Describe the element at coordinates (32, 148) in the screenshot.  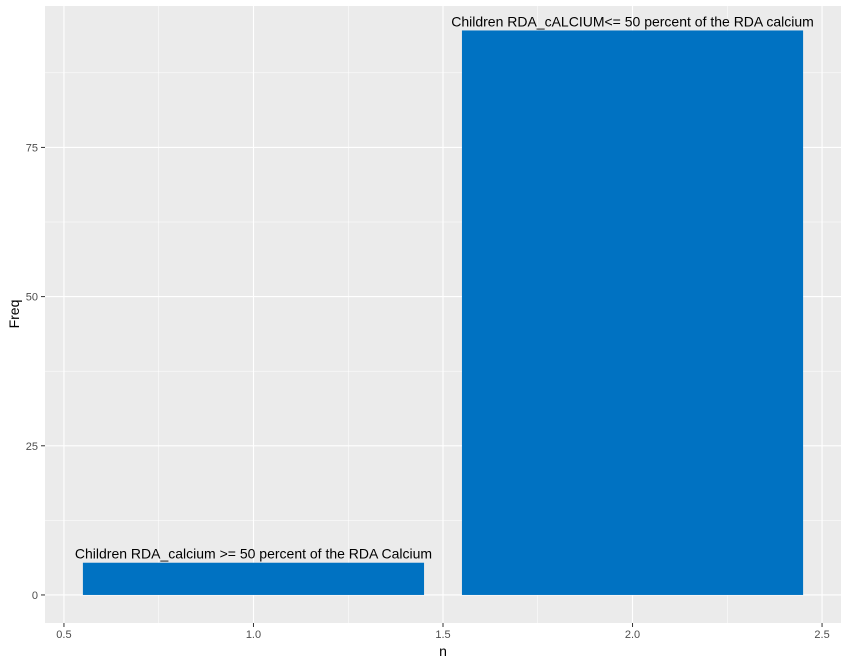
I see `y-tick-label: 75` at that location.